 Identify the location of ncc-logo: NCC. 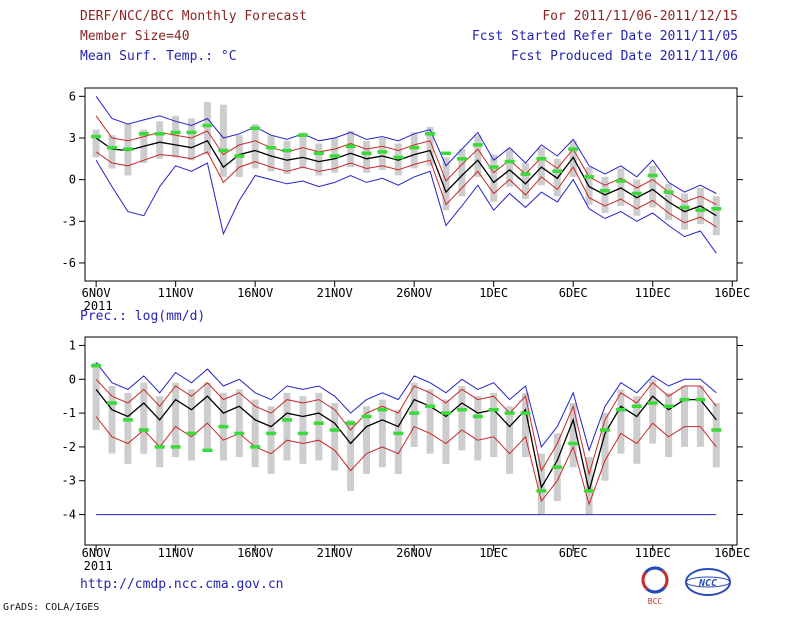
(708, 582).